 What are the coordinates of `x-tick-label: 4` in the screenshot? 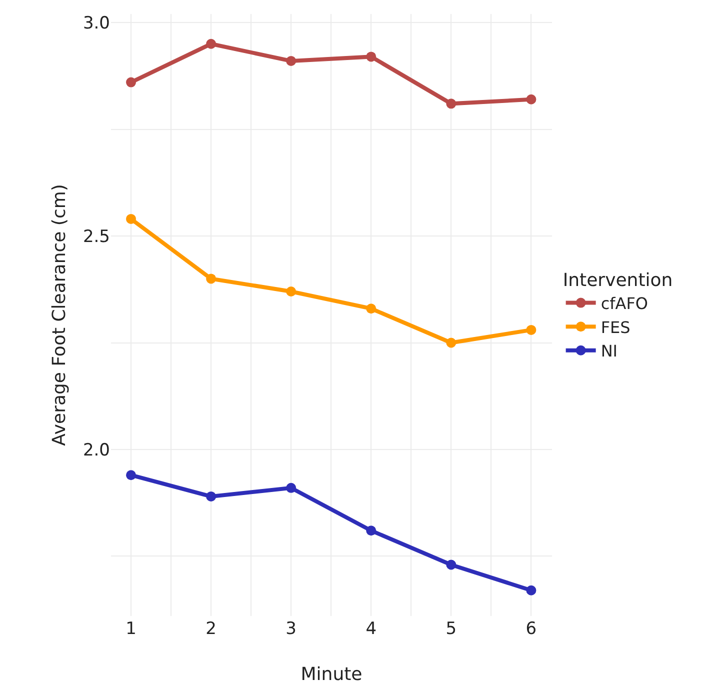 It's located at (371, 629).